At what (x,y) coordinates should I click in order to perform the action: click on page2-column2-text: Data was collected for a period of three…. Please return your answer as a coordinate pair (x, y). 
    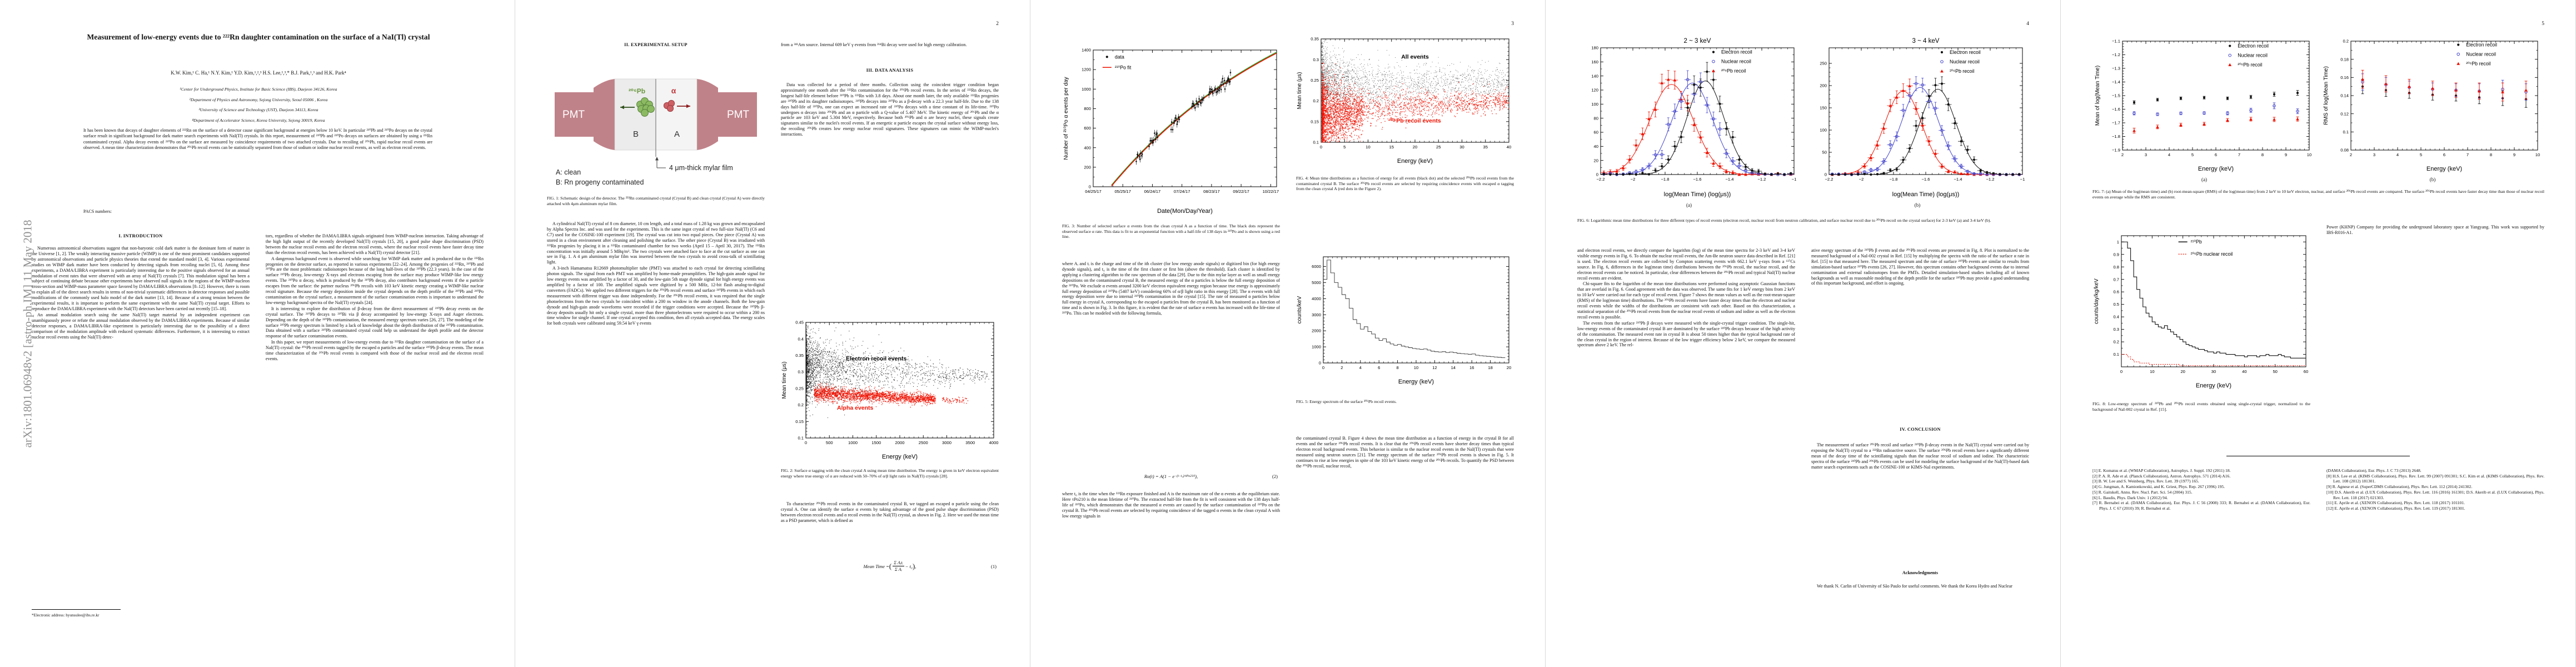
    Looking at the image, I should click on (890, 199).